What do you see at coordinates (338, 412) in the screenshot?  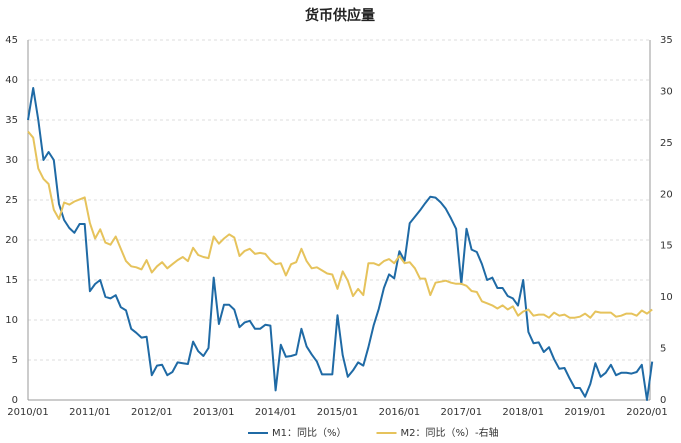 I see `x-tick-label: 2015/01` at bounding box center [338, 412].